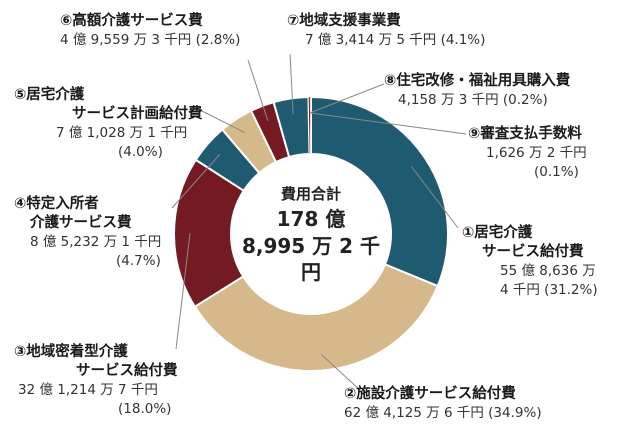  Describe the element at coordinates (536, 153) in the screenshot. I see `label-value: 1,626 万 2 千円` at that location.